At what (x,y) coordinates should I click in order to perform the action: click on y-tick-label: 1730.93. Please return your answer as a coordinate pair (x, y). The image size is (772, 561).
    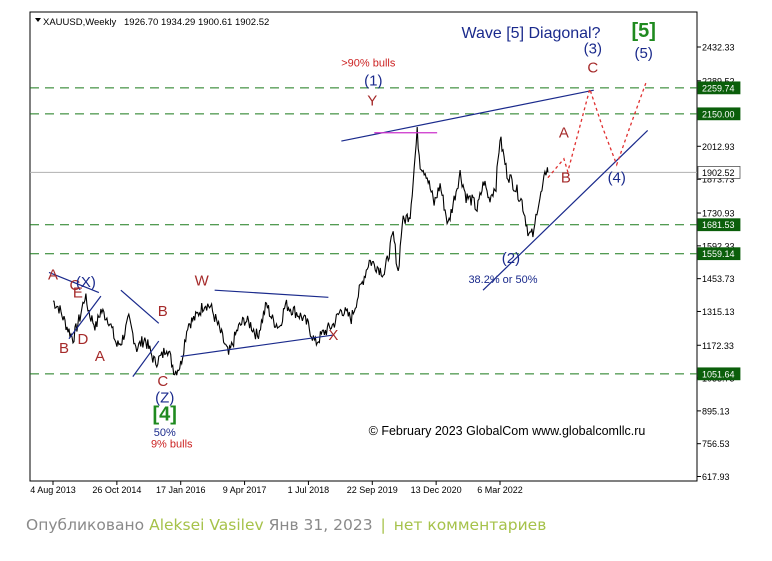
    Looking at the image, I should click on (718, 214).